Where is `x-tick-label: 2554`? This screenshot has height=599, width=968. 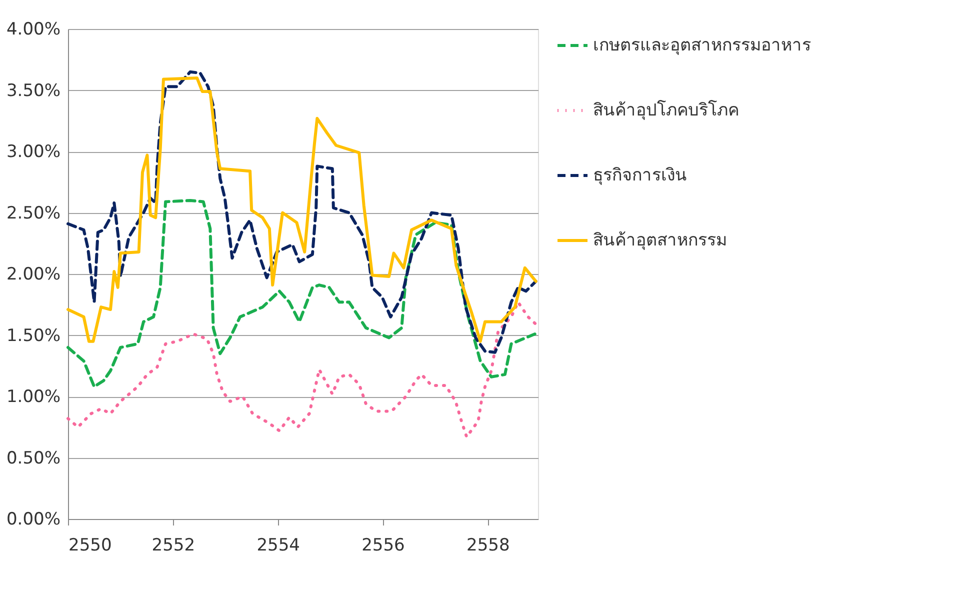 x-tick-label: 2554 is located at coordinates (278, 546).